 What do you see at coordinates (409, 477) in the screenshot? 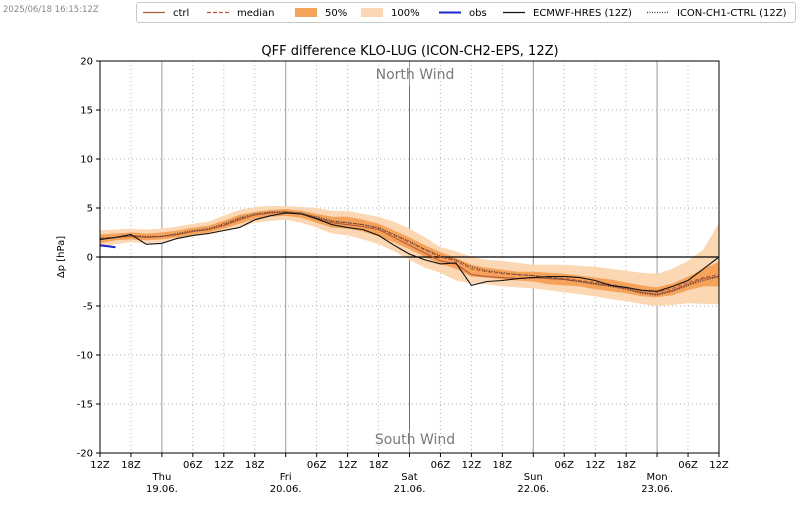
I see `day-label: Sat` at bounding box center [409, 477].